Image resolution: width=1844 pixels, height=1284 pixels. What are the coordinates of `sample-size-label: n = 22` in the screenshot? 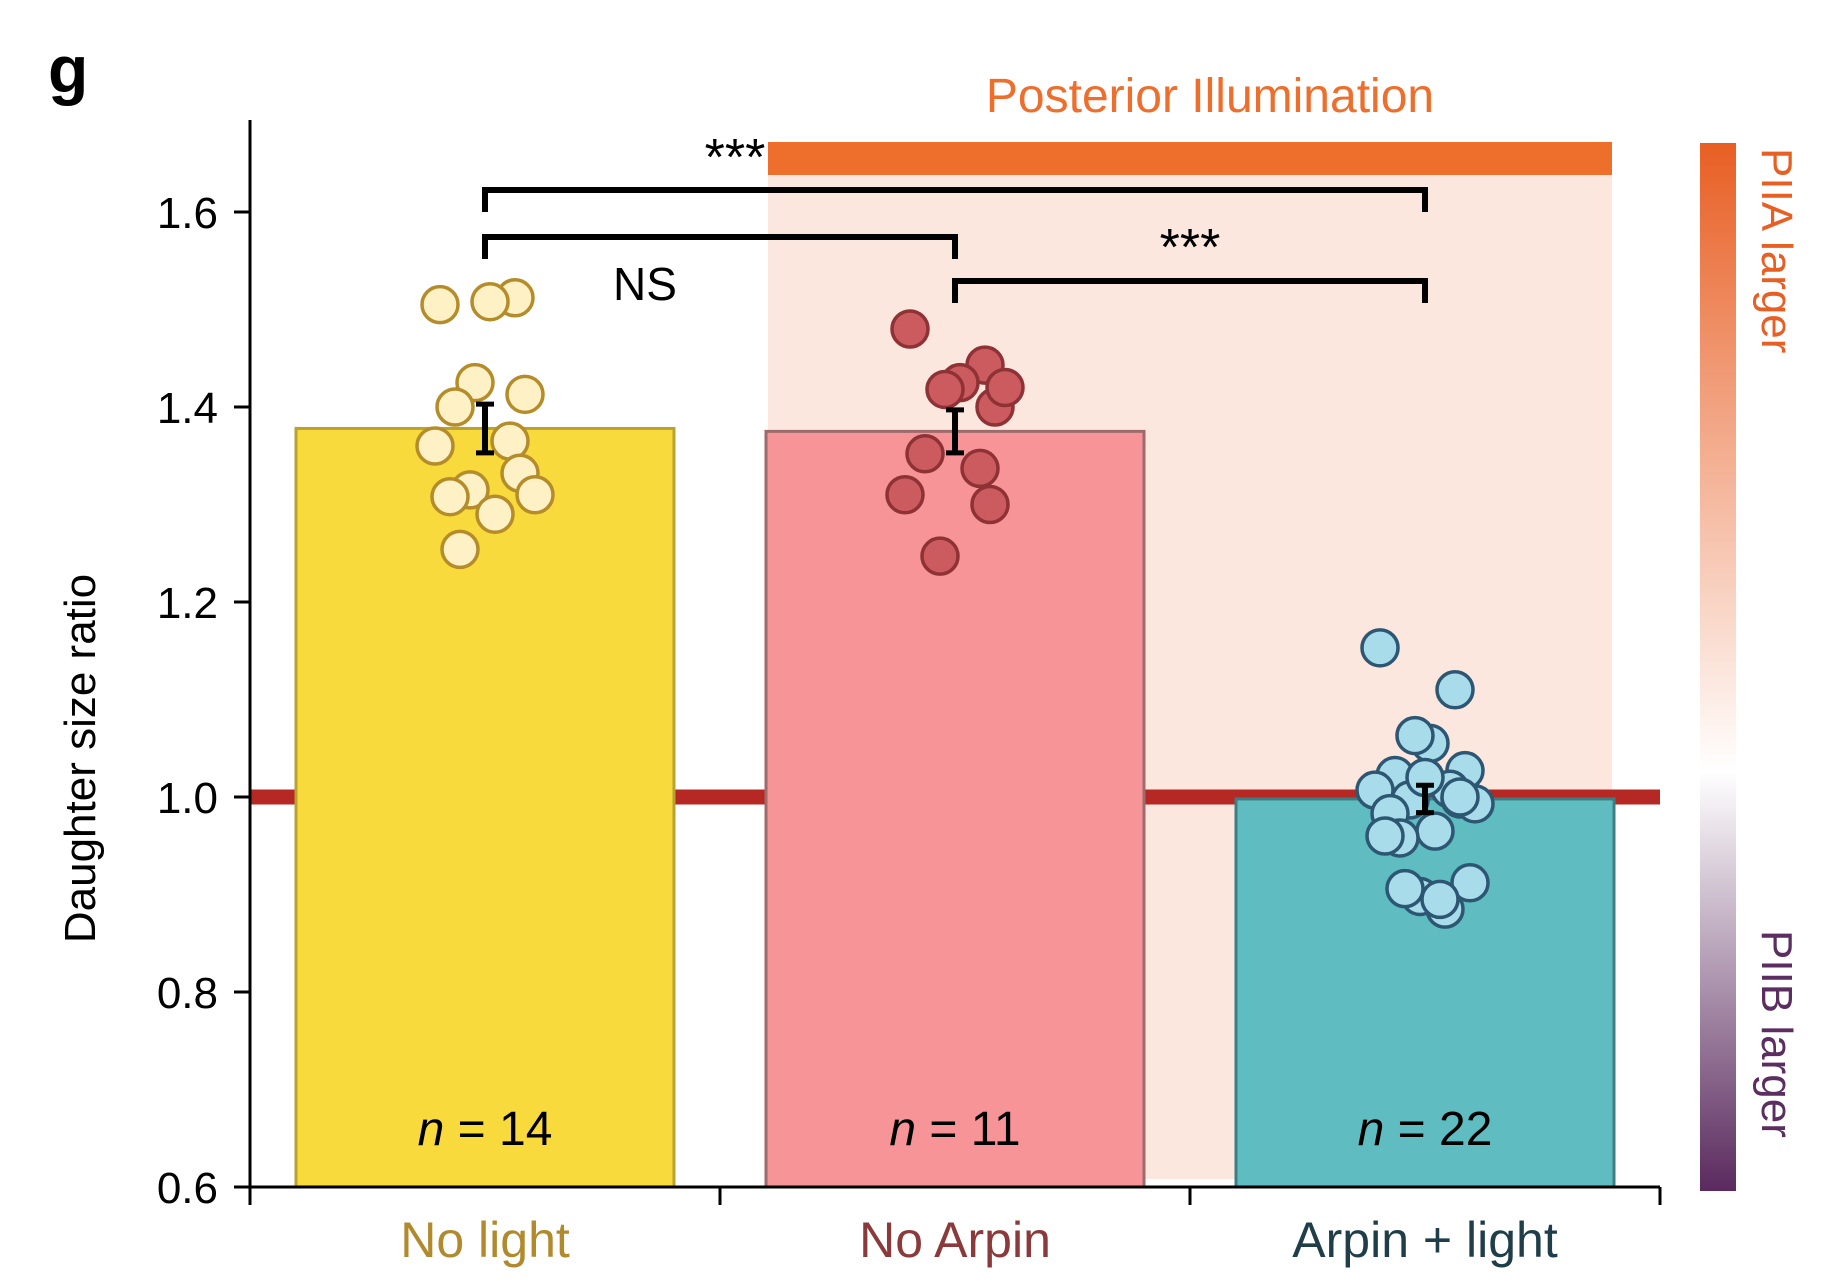 It's located at (1425, 1129).